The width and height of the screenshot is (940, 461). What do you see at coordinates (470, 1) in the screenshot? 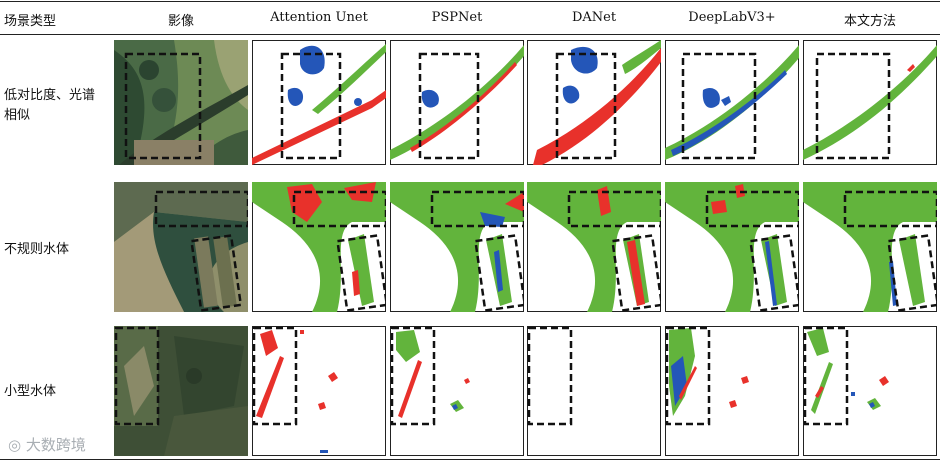
I see `table-top-rule` at bounding box center [470, 1].